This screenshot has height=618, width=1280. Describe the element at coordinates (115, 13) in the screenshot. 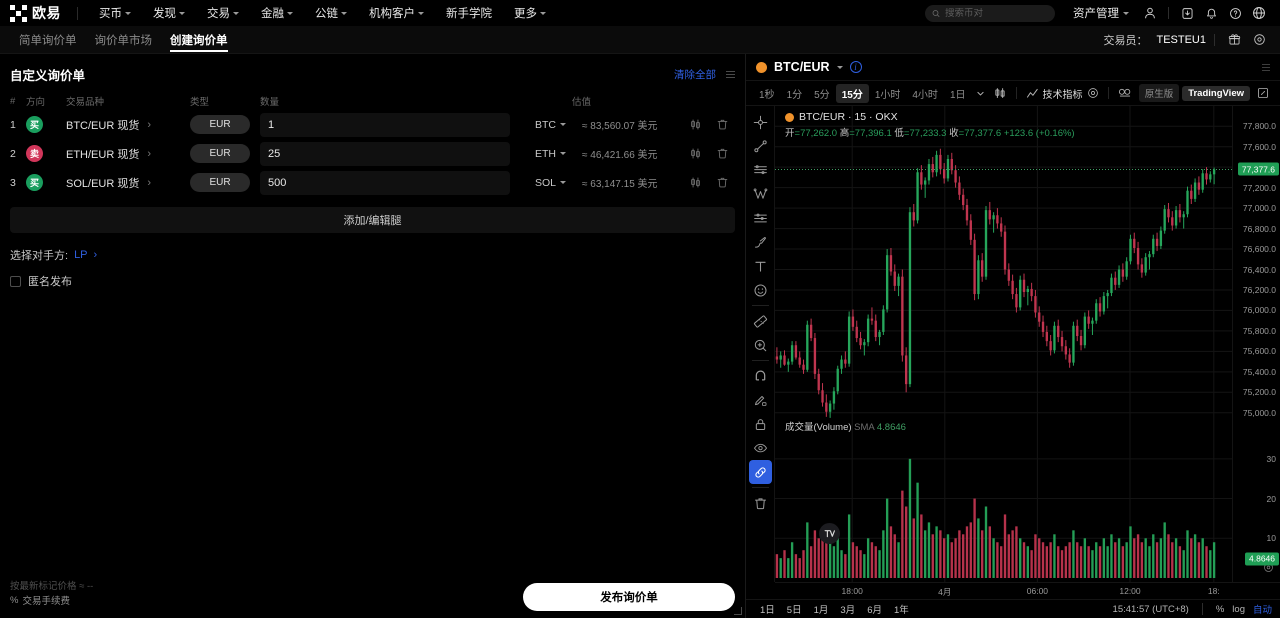

I see `nav-item-buy-crypto: 买币` at that location.